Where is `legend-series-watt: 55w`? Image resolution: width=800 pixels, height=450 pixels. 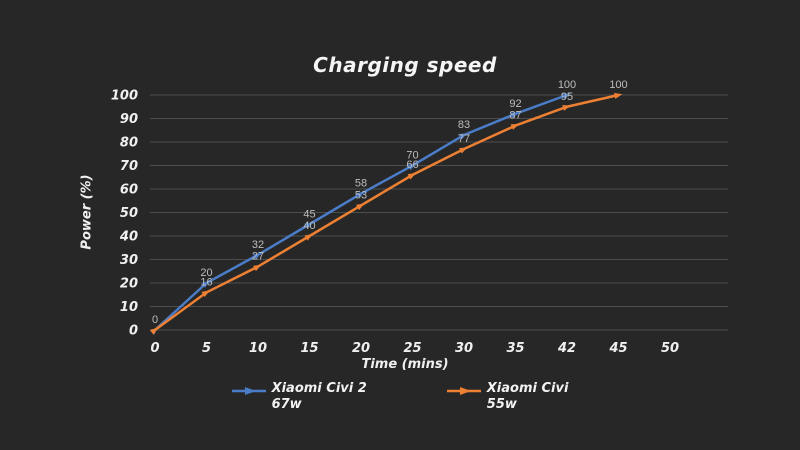
legend-series-watt: 55w is located at coordinates (501, 404).